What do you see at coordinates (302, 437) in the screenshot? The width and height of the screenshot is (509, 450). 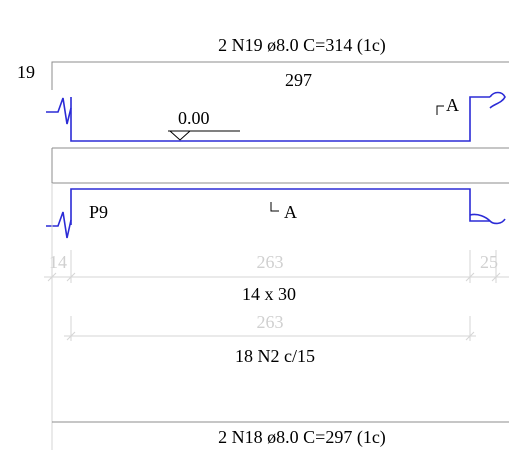 I see `bottom-bar-label: 2 N18 ø8.0 C=297 (1c)` at bounding box center [302, 437].